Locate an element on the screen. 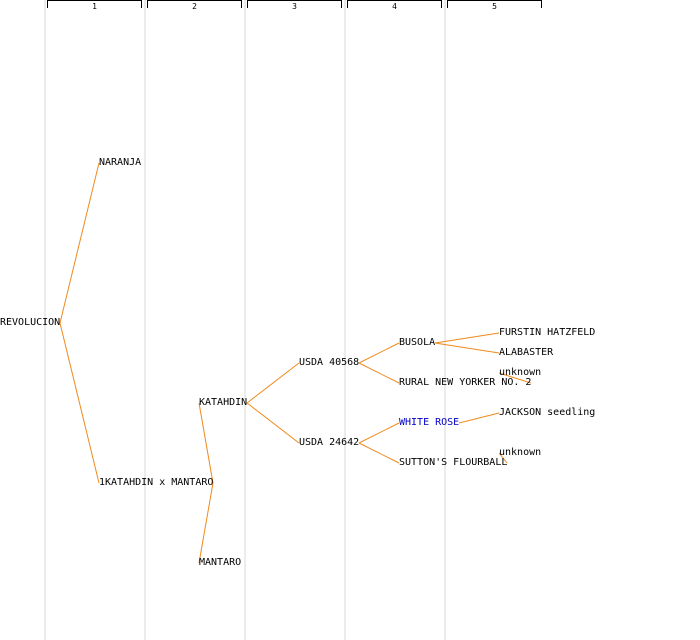 This screenshot has height=640, width=700. link-katahdin_x_mantaro-to-mantaro is located at coordinates (206, 523).